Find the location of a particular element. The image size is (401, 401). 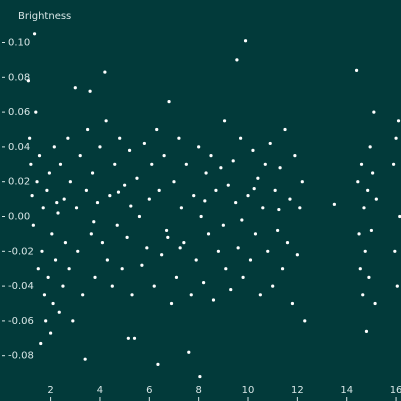

y-tick-label: -0.06 is located at coordinates (21, 321).